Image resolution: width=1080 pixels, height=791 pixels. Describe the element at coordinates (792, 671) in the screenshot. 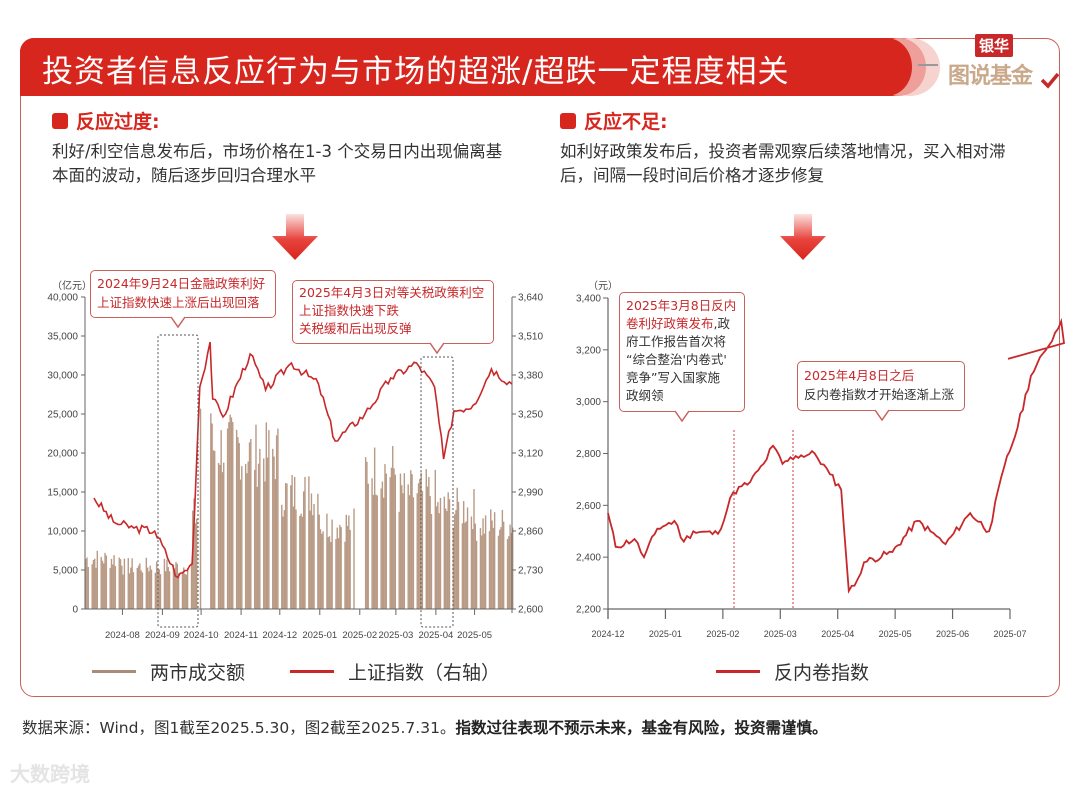

I see `legend-anti-involution: 反内卷指数` at that location.